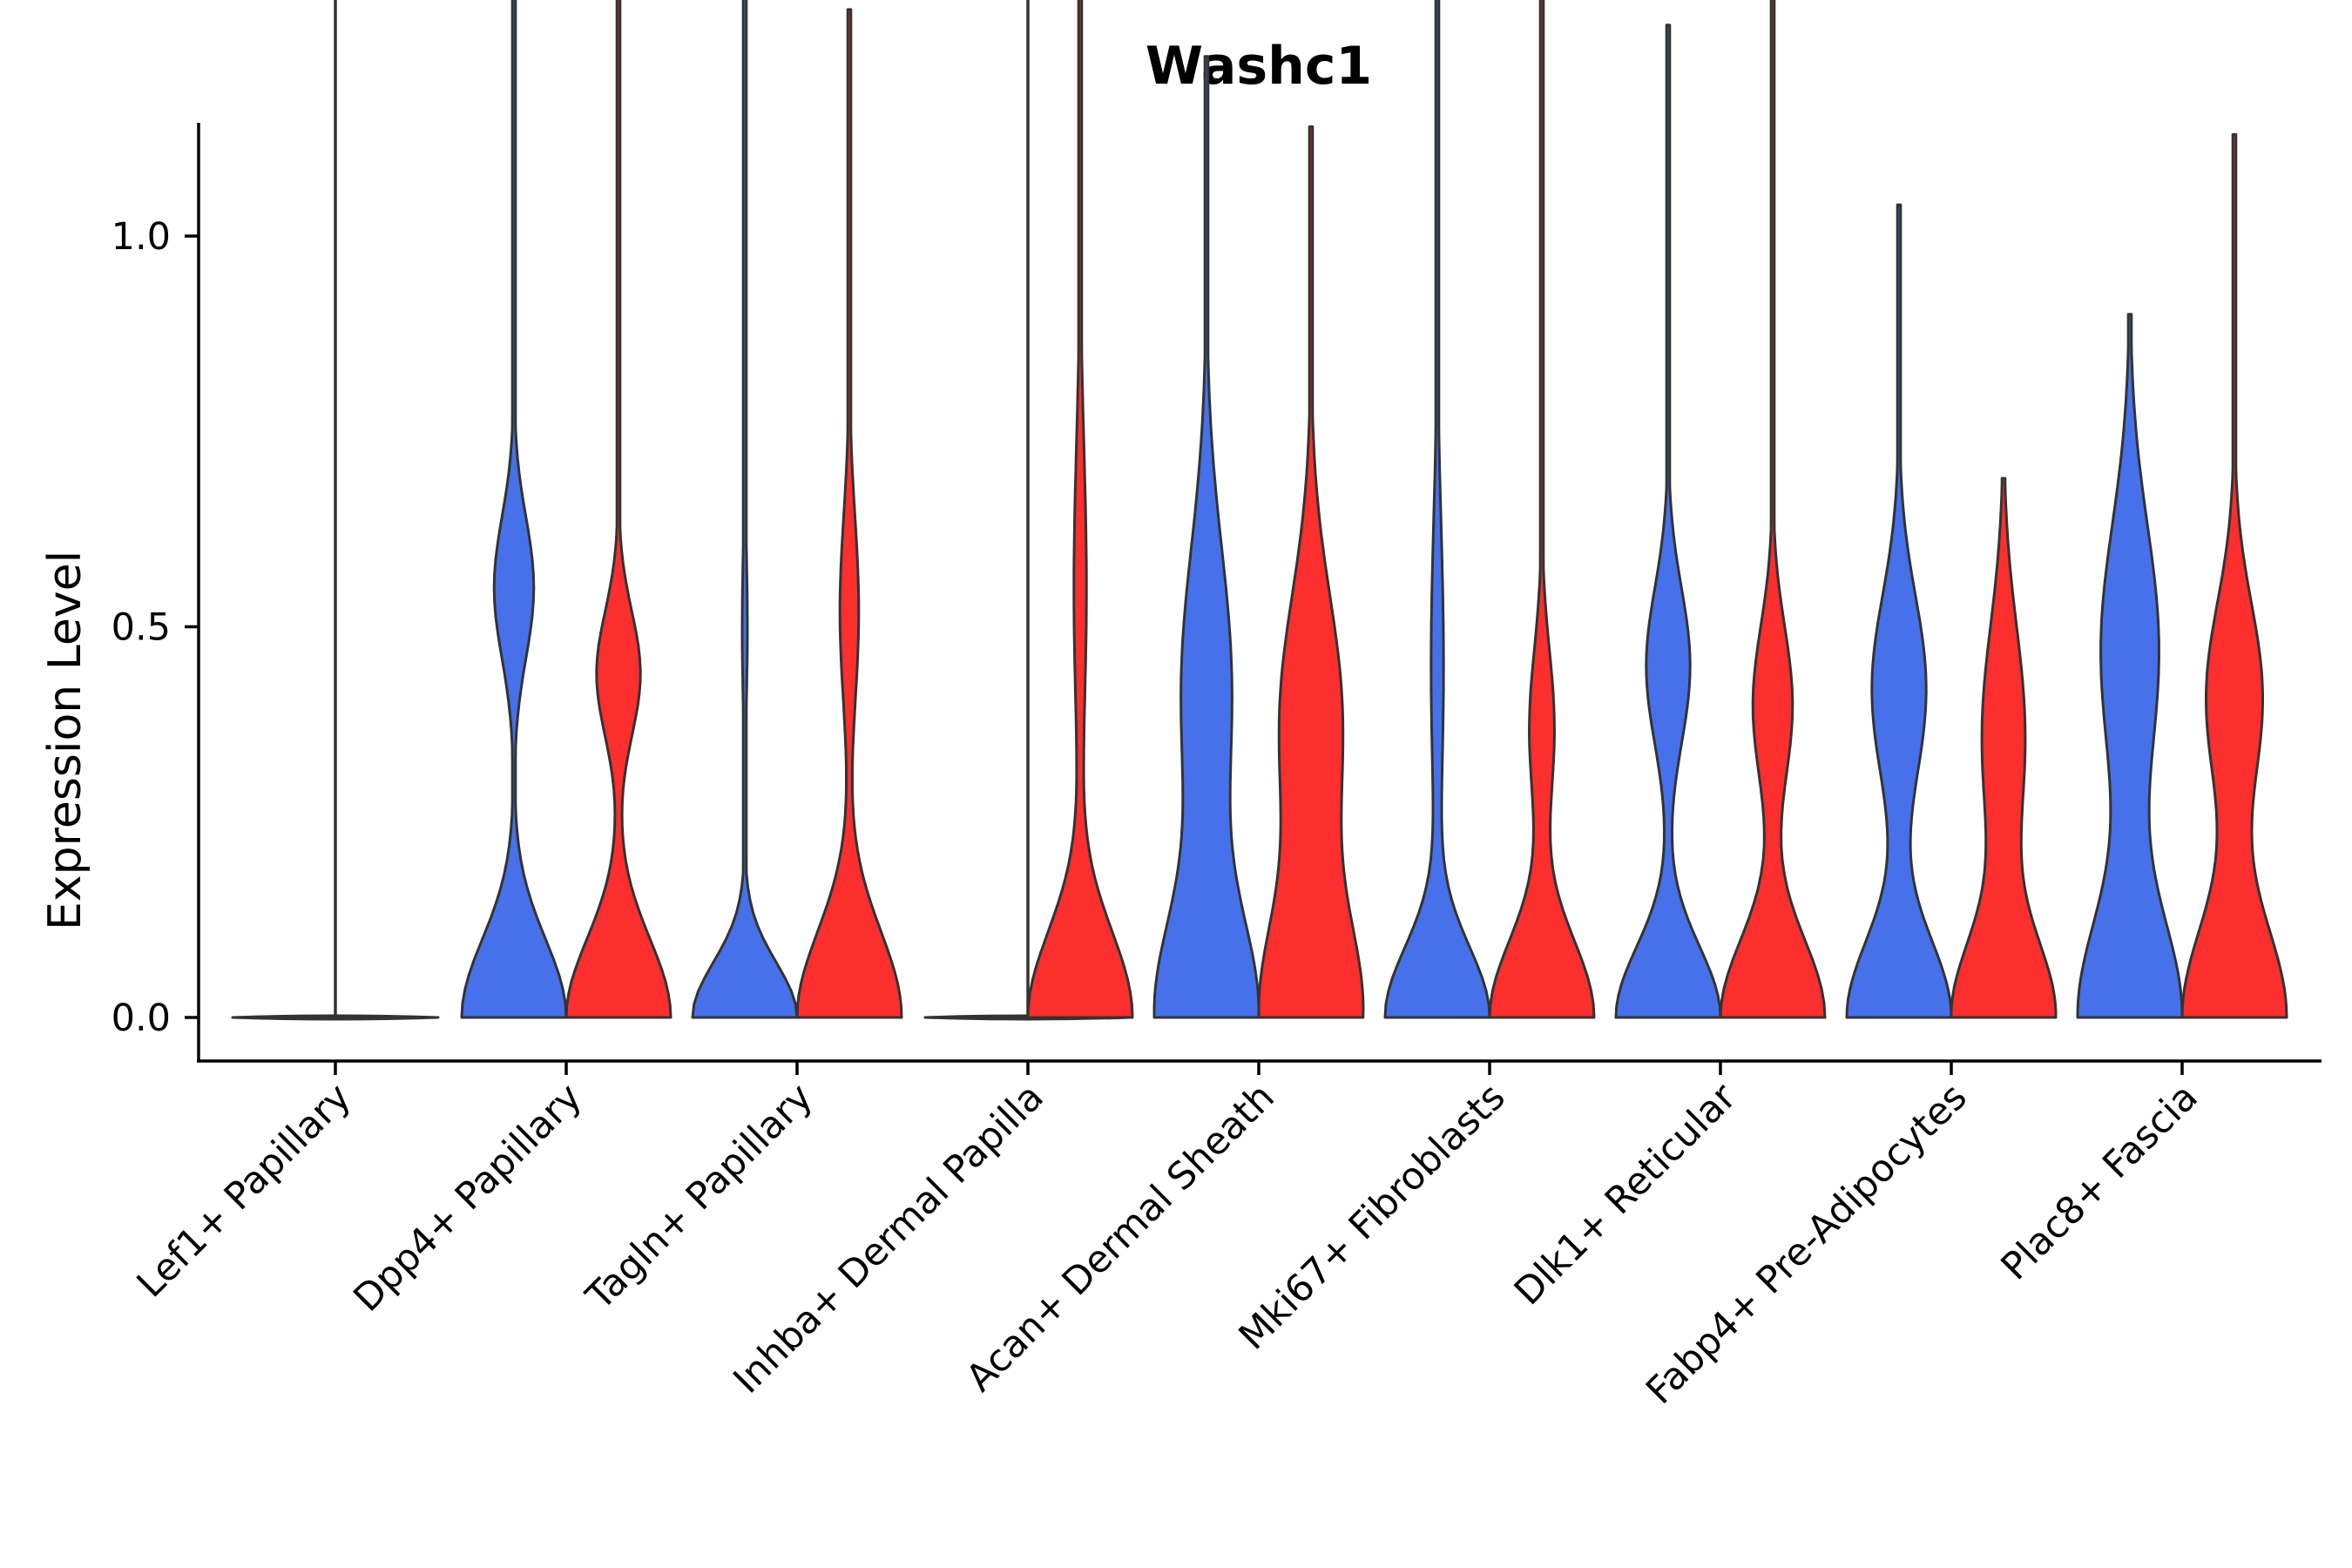 The width and height of the screenshot is (2352, 1568). Describe the element at coordinates (1259, 66) in the screenshot. I see `chart-title: Washc1` at that location.